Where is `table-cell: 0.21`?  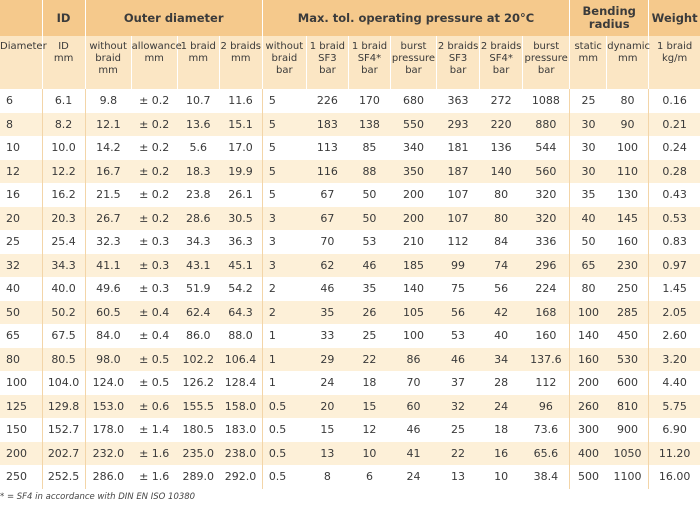 table-cell: 0.21 is located at coordinates (674, 124).